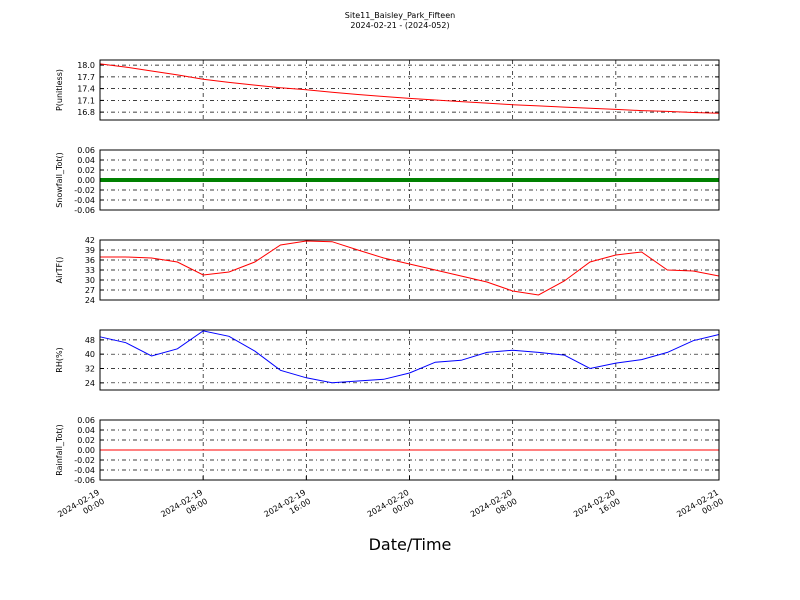  Describe the element at coordinates (90, 240) in the screenshot. I see `y-tick-label: 42` at that location.